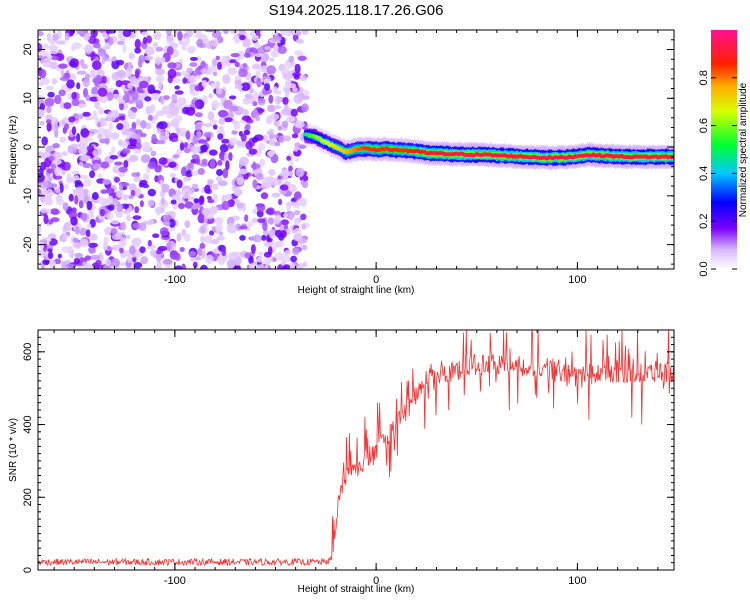 Image resolution: width=750 pixels, height=600 pixels. Describe the element at coordinates (356, 589) in the screenshot. I see `snr-x-label: Height of straight line (km)` at that location.